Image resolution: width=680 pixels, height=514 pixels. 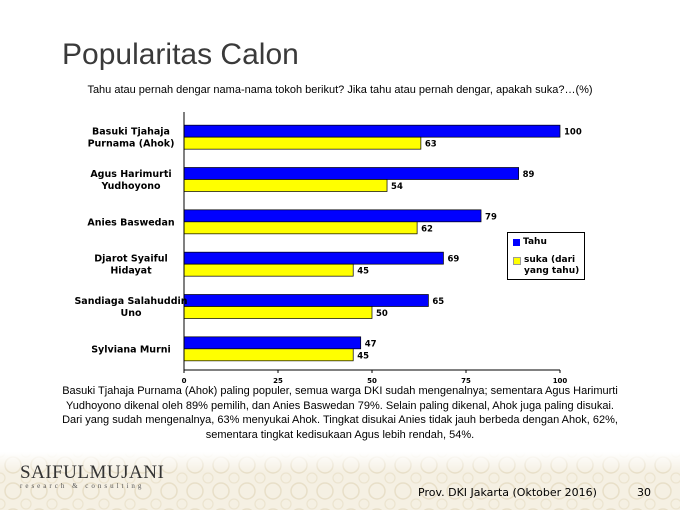 What do you see at coordinates (131, 132) in the screenshot?
I see `category-label-0-0: Basuki Tjahaja` at bounding box center [131, 132].